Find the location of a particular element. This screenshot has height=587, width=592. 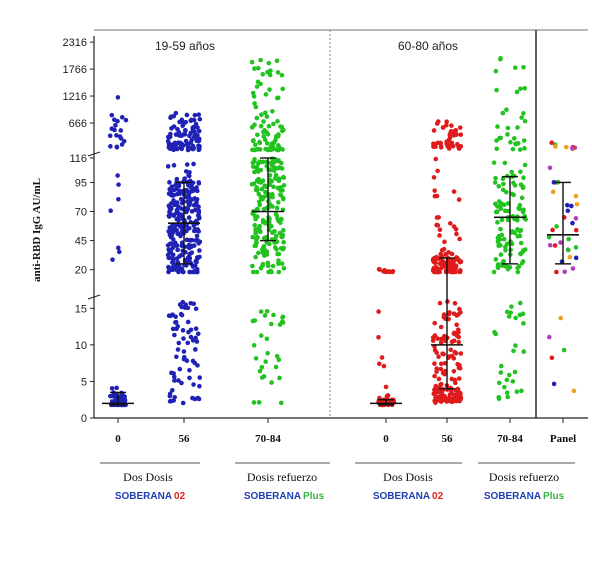

y-tick-label: 5 is located at coordinates (84, 382).